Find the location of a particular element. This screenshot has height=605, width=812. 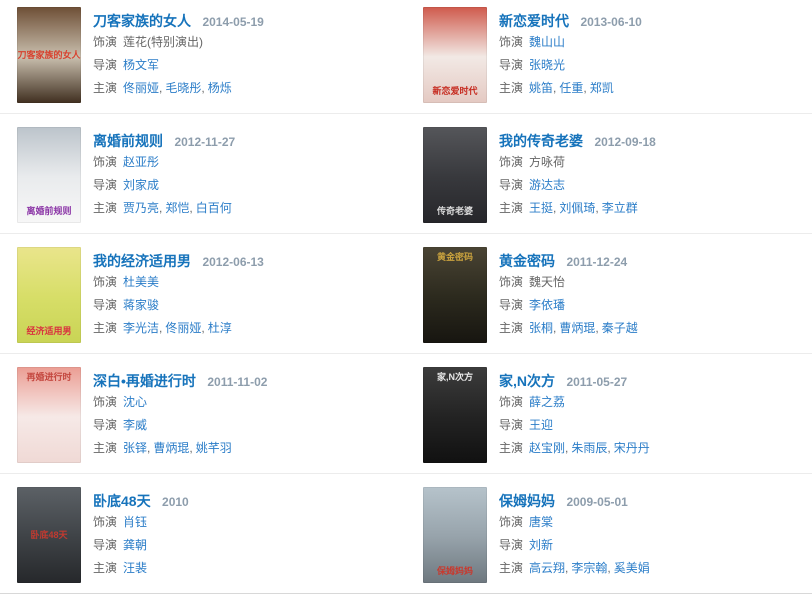

person-link: 刘佩琦 is located at coordinates (577, 208).